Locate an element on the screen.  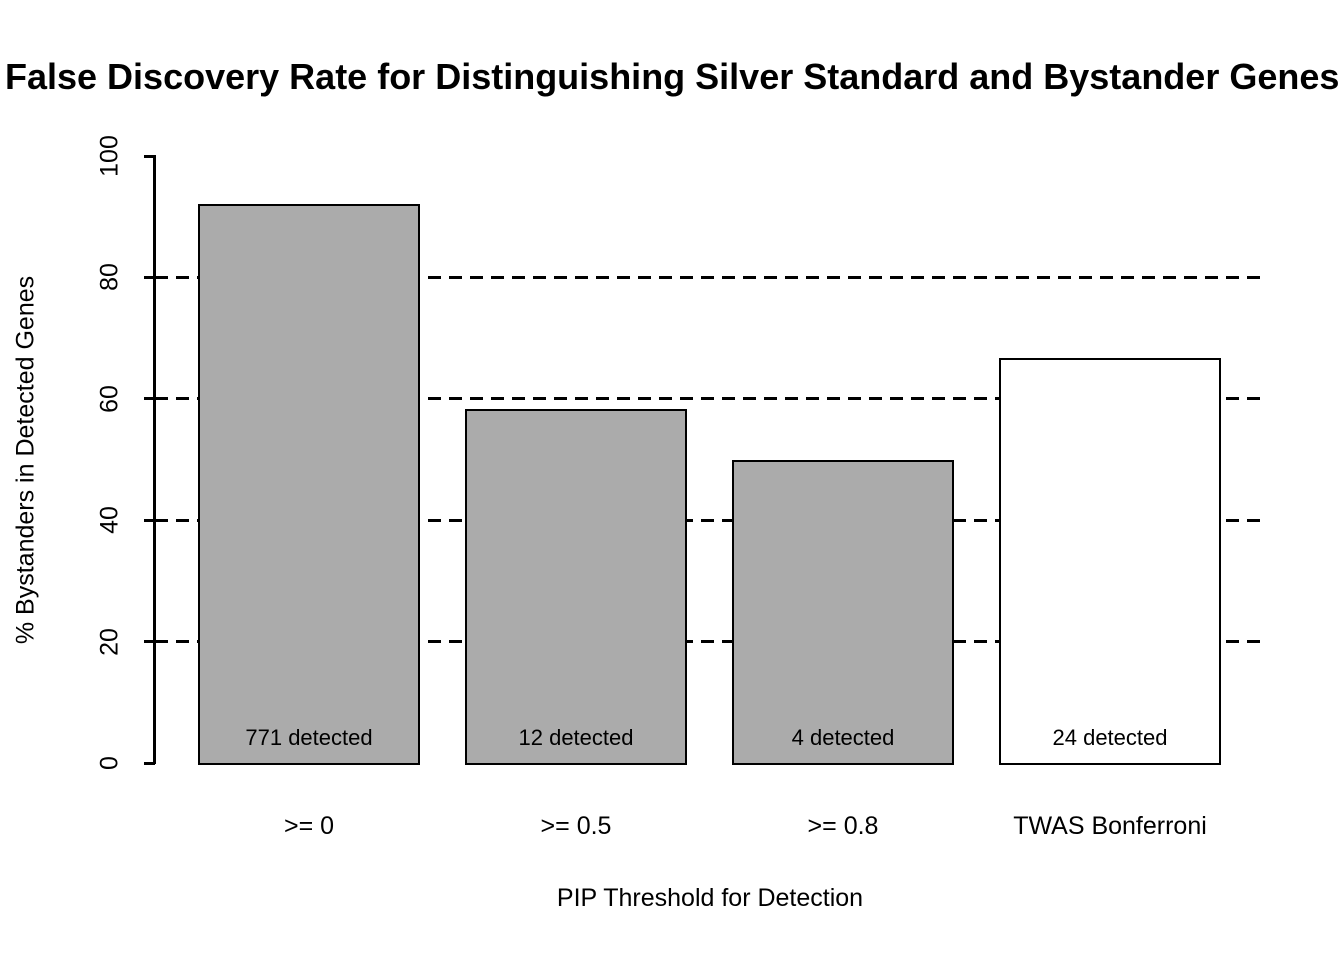
bar-pip-0: 771 detected is located at coordinates (309, 484).